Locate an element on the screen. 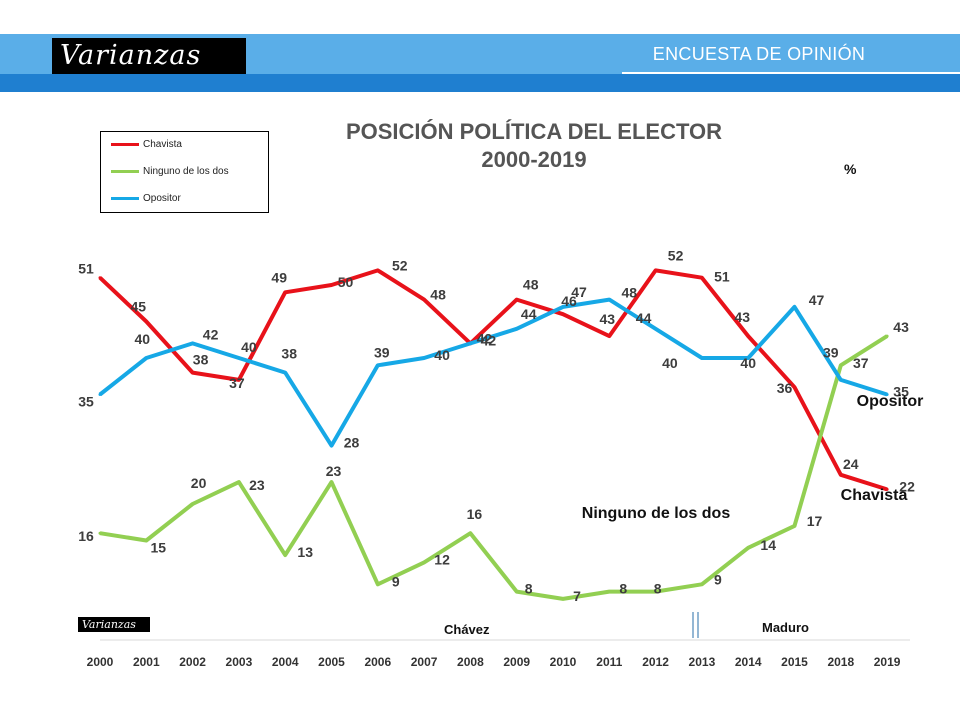 This screenshot has width=960, height=720. legend-item-ninguno: Ninguno de los dos is located at coordinates (170, 173).